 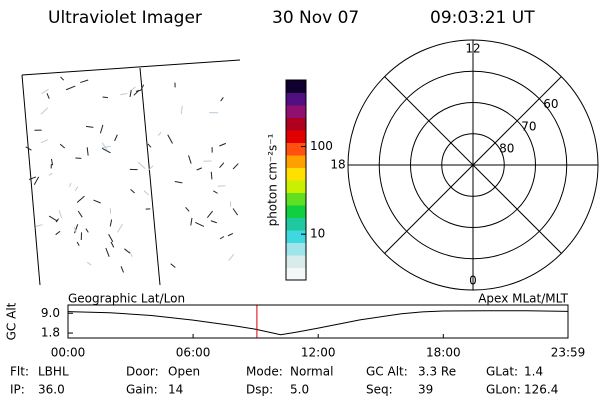 What do you see at coordinates (12, 321) in the screenshot?
I see `y-label: GC Alt` at bounding box center [12, 321].